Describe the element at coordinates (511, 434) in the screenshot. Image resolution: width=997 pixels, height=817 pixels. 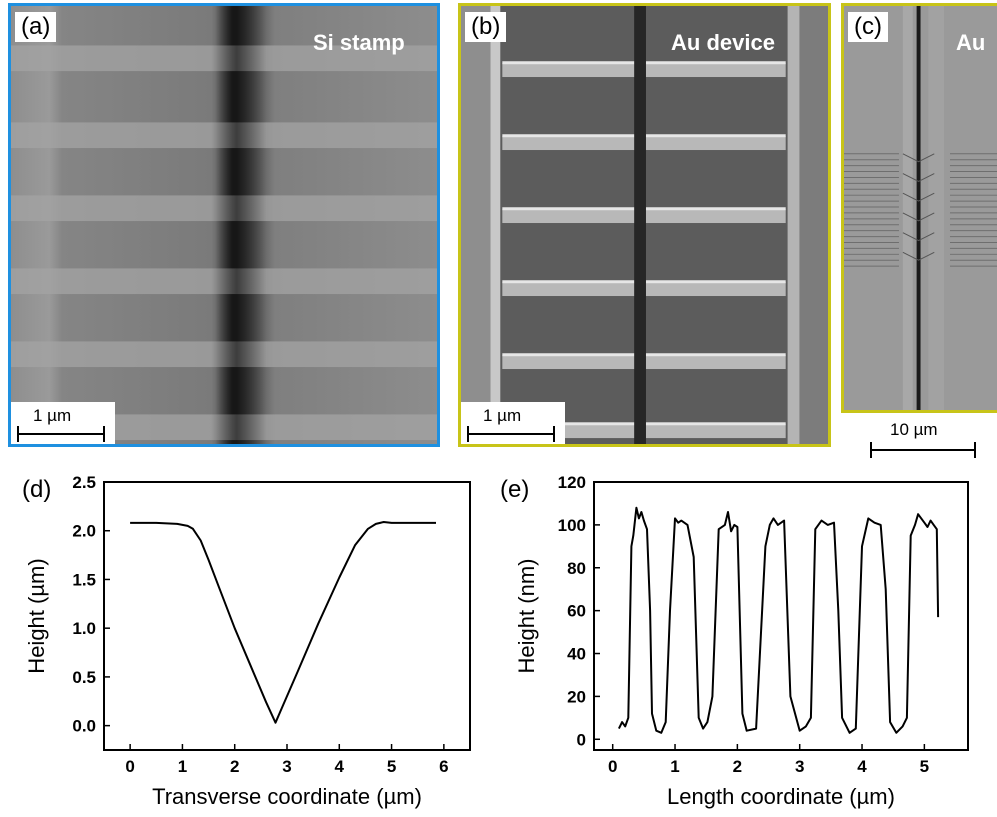
I see `scalebar-line-b` at that location.